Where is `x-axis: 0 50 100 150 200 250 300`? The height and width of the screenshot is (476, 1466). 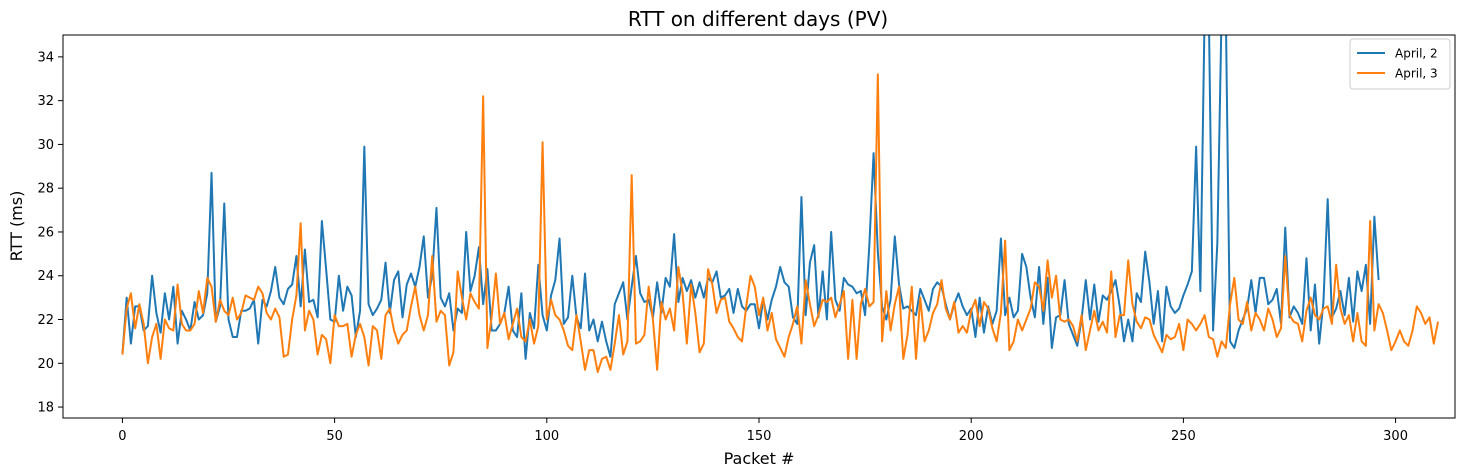 x-axis: 0 50 100 150 200 250 300 is located at coordinates (763, 431).